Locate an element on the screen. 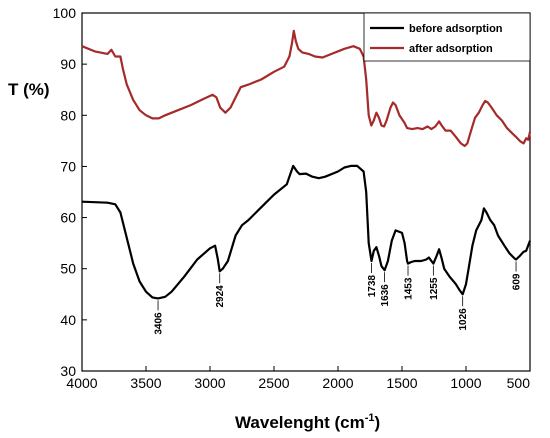 This screenshot has height=438, width=550. y-tick-label: 100 is located at coordinates (65, 13).